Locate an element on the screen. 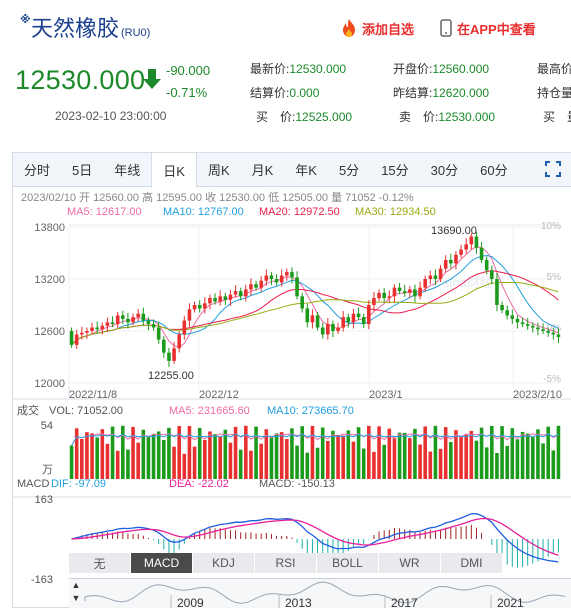  volume-ma5-line is located at coordinates (315, 439).